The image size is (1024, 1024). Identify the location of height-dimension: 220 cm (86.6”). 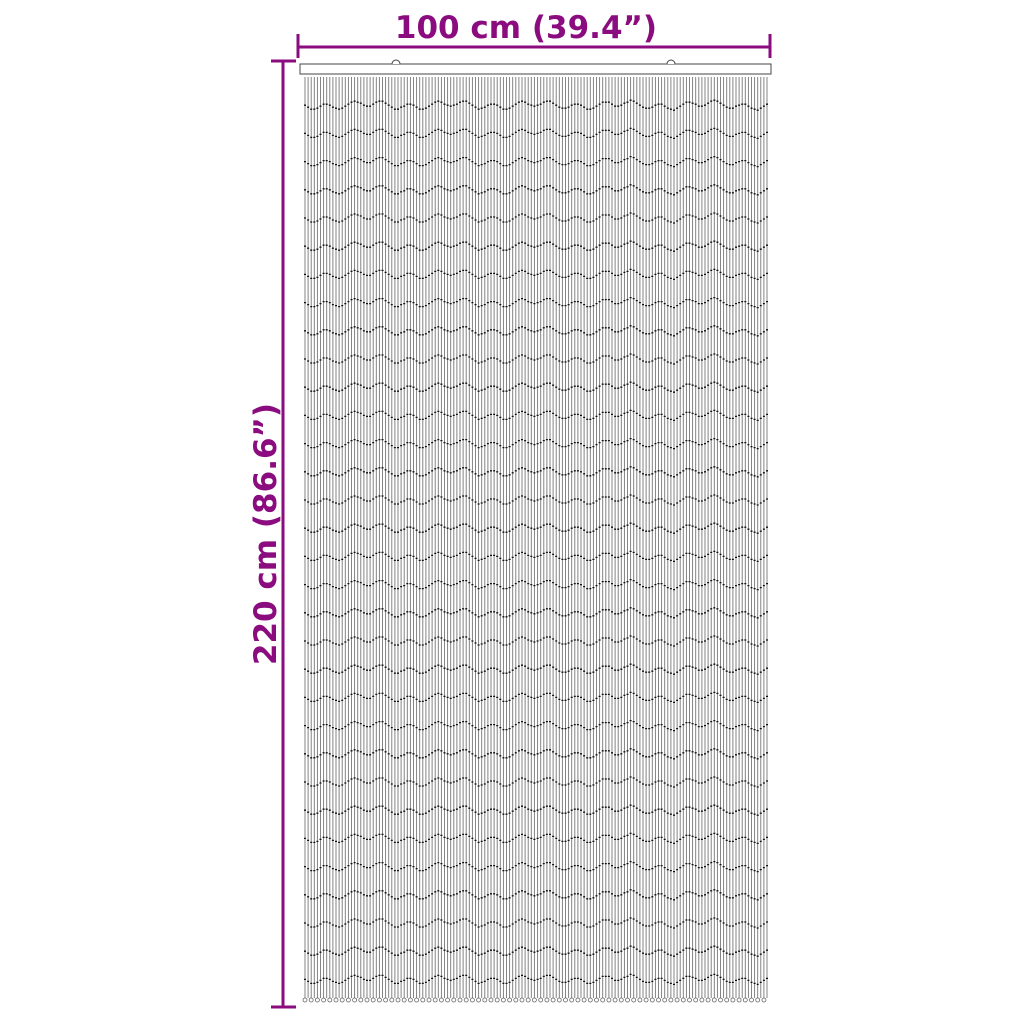
(272, 534).